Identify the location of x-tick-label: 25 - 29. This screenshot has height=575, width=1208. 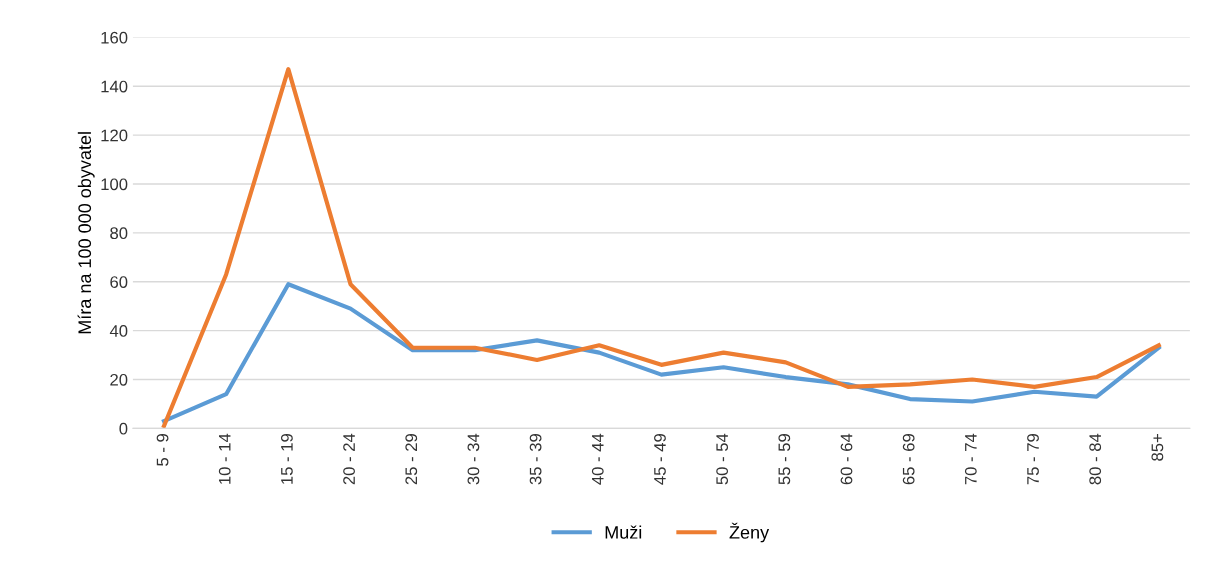
(411, 459).